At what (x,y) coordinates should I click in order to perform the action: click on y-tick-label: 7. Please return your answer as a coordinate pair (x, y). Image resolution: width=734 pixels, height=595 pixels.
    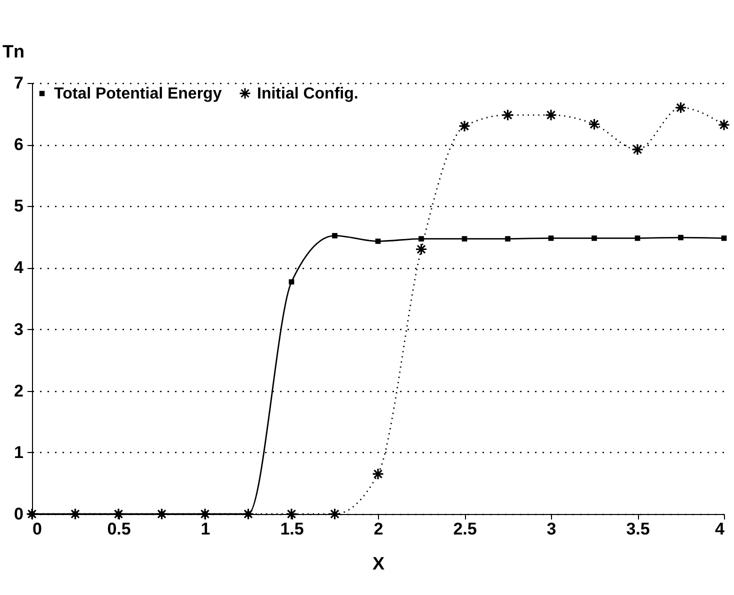
    Looking at the image, I should click on (19, 83).